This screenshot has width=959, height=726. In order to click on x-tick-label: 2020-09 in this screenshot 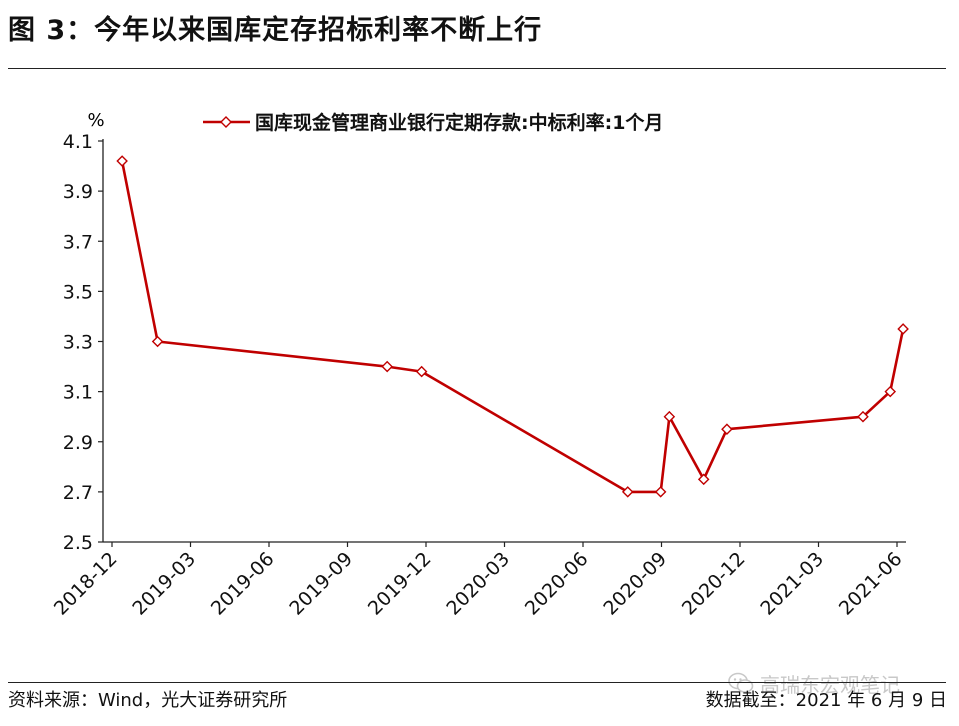, I will do `click(635, 584)`.